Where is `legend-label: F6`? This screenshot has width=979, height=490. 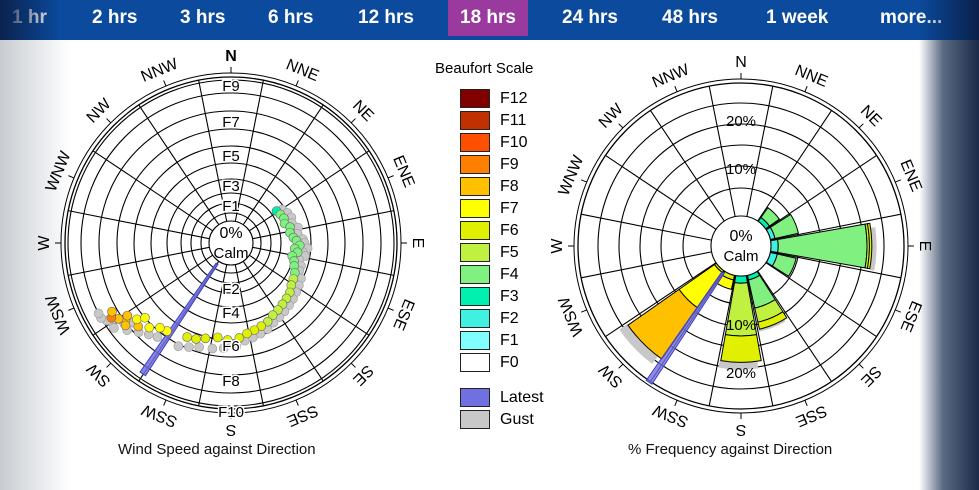
legend-label: F6 is located at coordinates (509, 230).